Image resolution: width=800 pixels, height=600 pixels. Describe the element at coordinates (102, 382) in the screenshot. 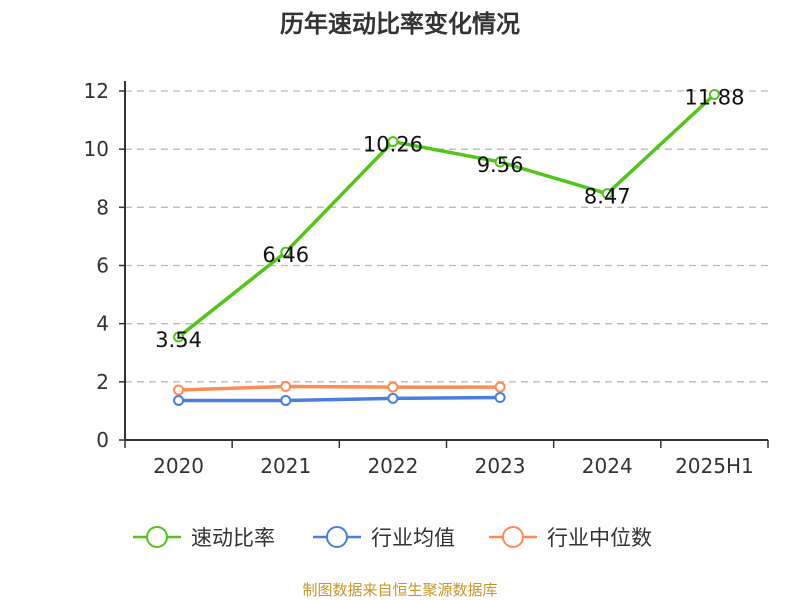

I see `y-tick-label: 2` at that location.